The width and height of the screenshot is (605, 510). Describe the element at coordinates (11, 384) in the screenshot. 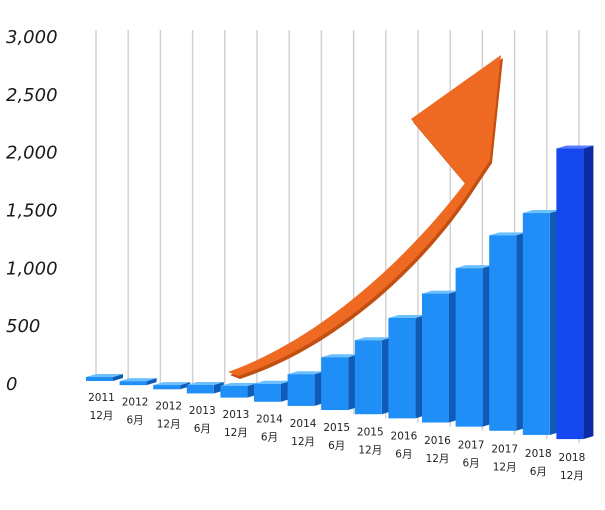

I see `y-tick-label: 0` at that location.